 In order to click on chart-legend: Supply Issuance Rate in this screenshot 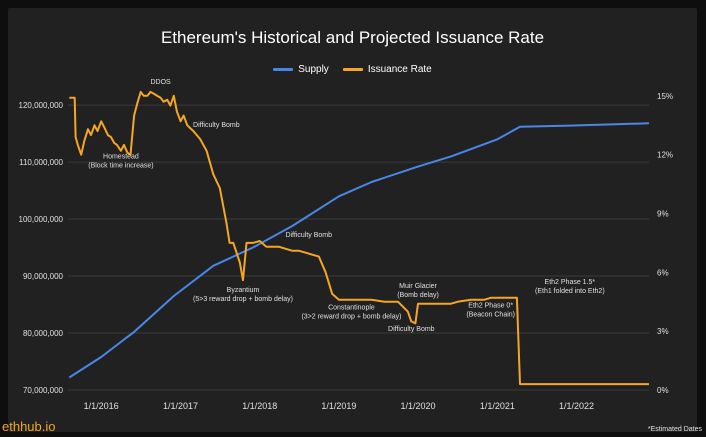, I will do `click(352, 69)`.